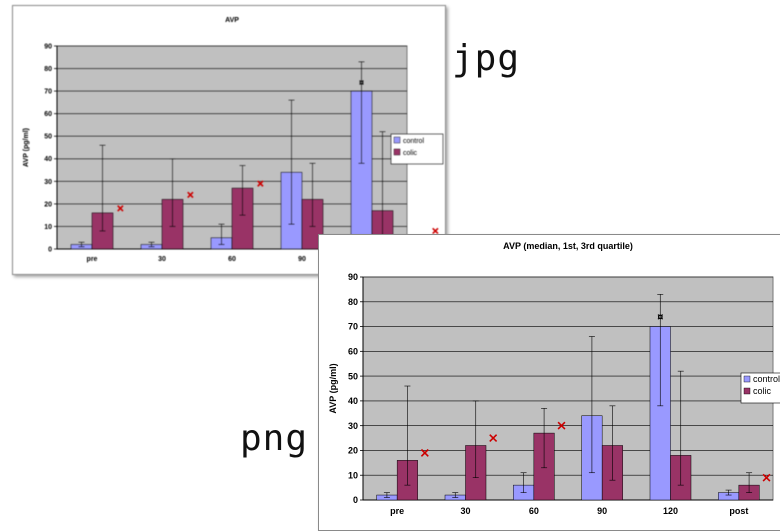  Describe the element at coordinates (397, 140) in the screenshot. I see `jpg-legend-swatch-control` at that location.